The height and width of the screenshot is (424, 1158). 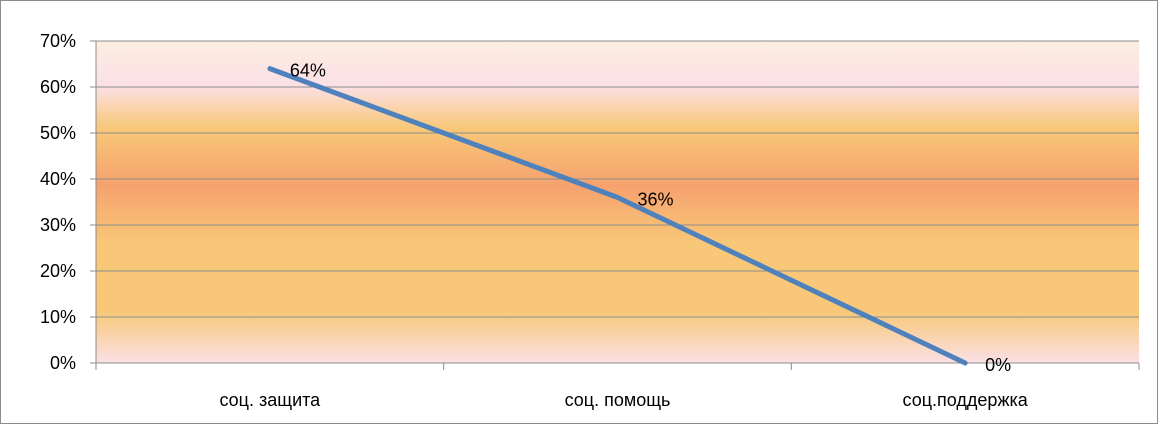 I want to click on x-category-label: соц. защита, so click(x=270, y=400).